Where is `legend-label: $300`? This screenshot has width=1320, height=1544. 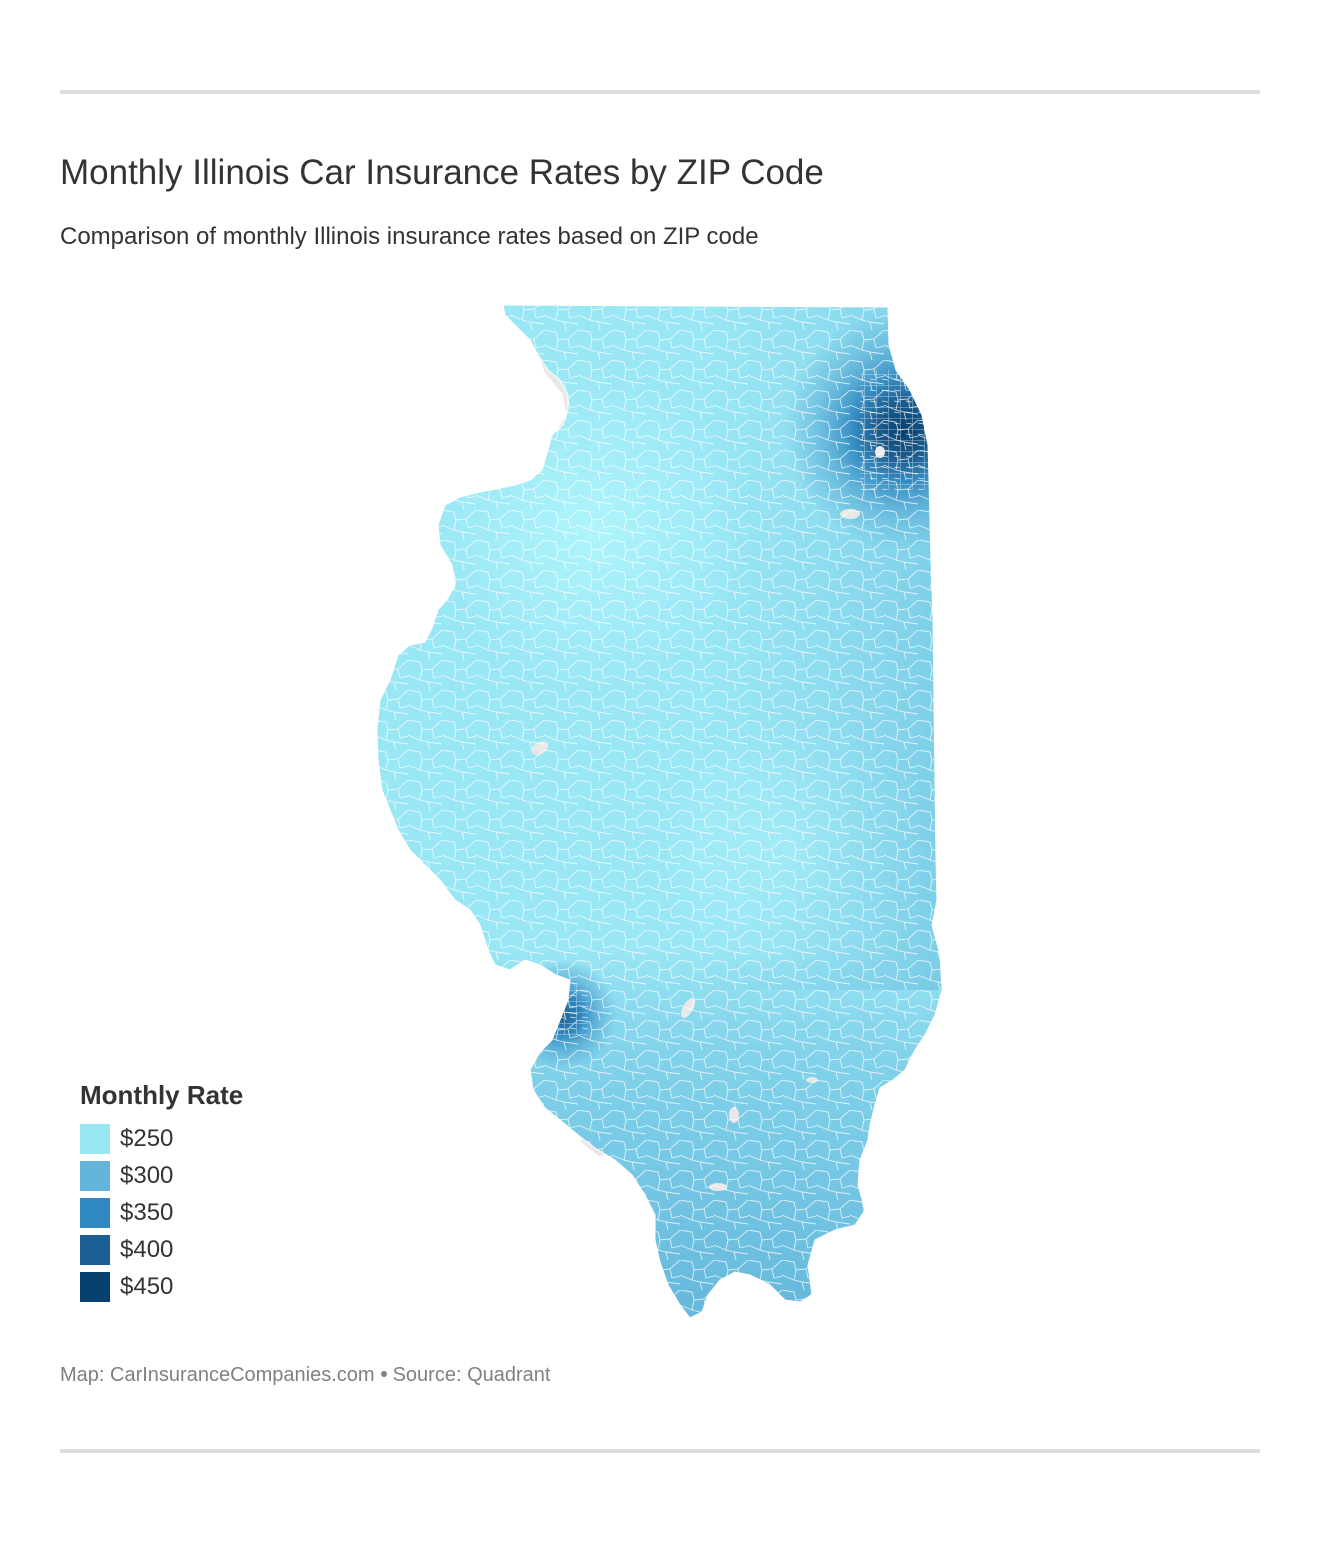
legend-label: $300 is located at coordinates (147, 1175).